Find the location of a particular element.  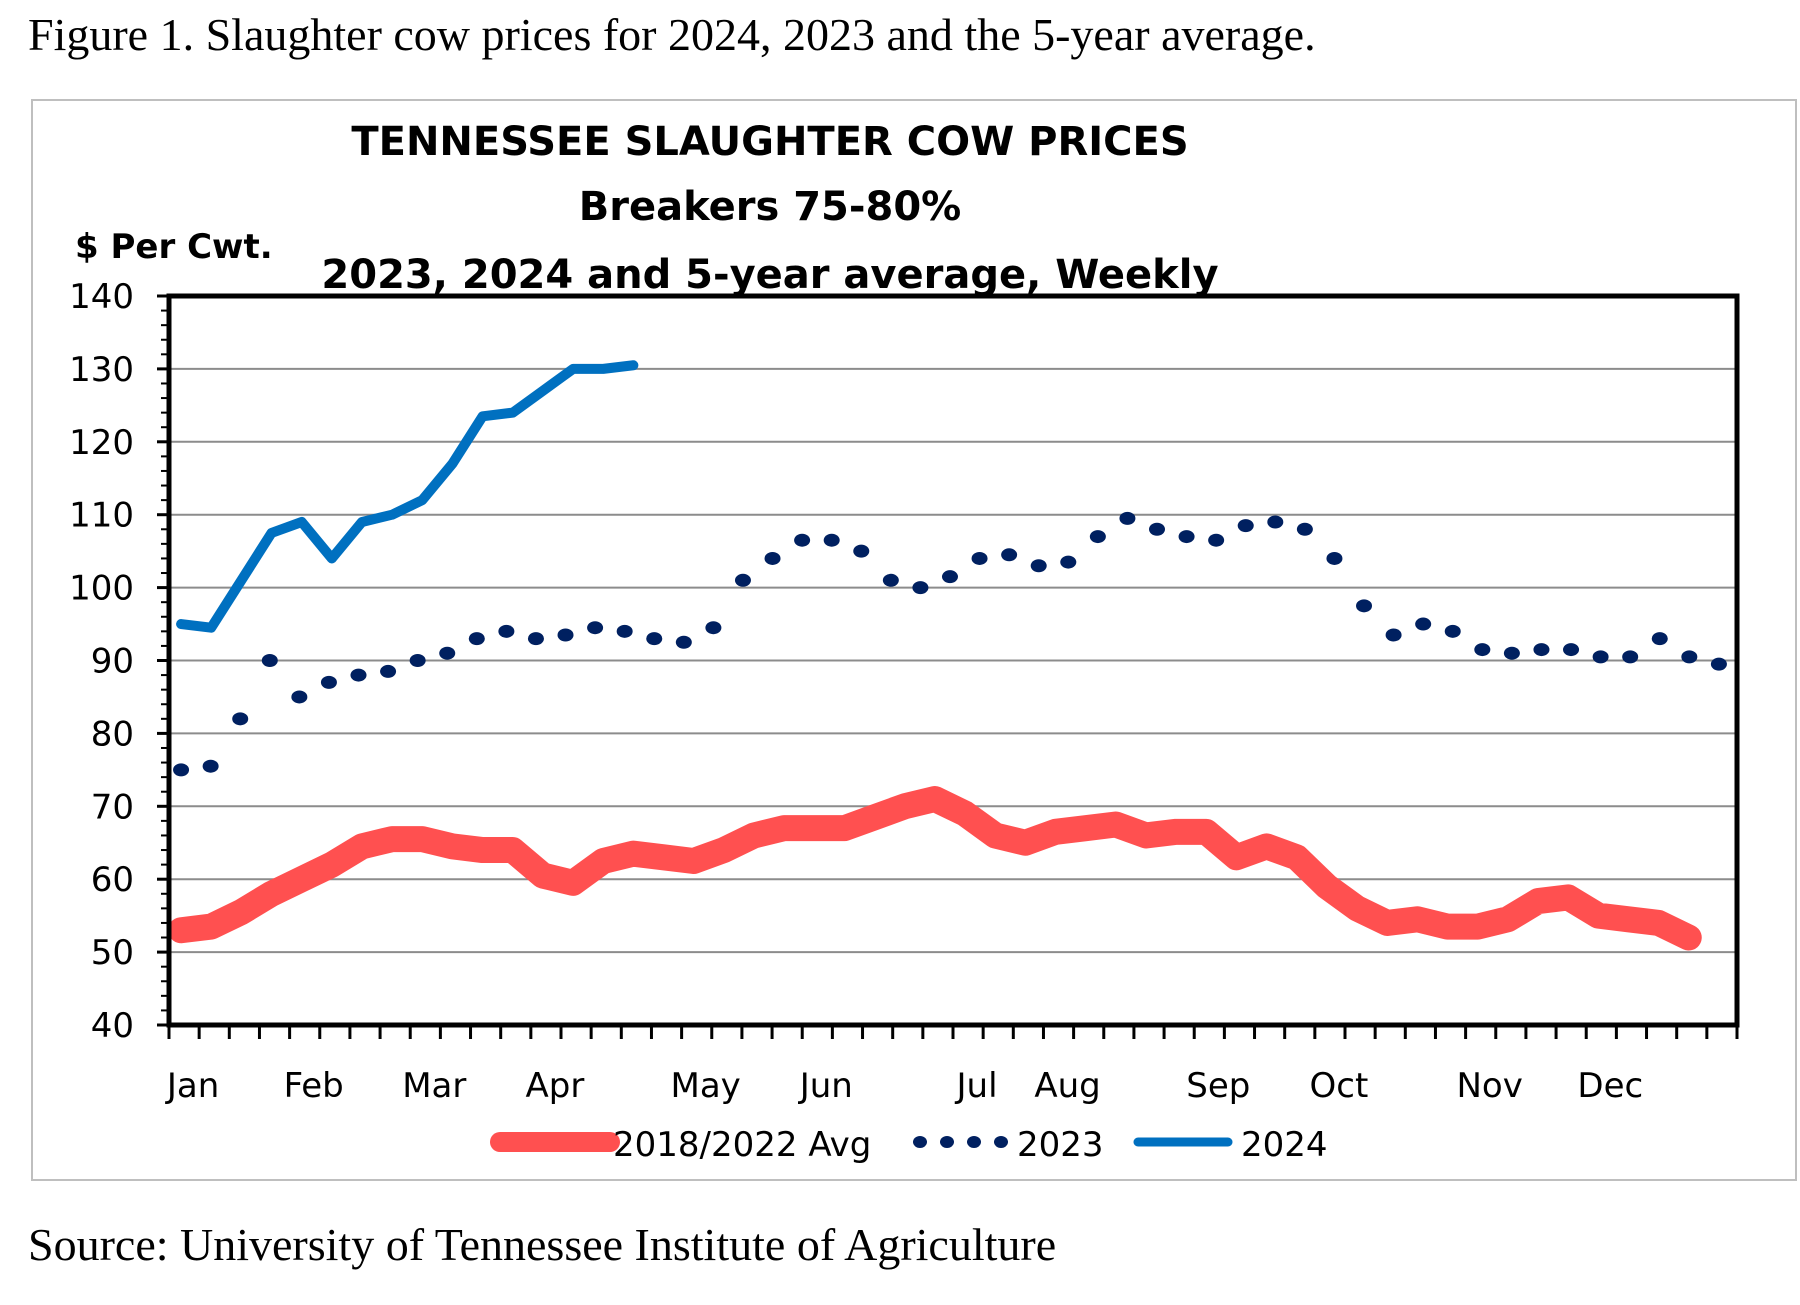

x-tick-label-jun: Jun is located at coordinates (825, 1086).